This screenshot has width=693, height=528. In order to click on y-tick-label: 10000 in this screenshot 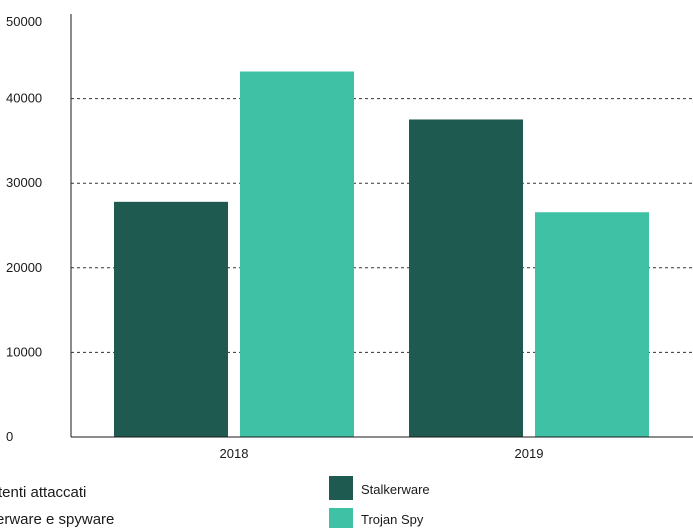, I will do `click(24, 351)`.